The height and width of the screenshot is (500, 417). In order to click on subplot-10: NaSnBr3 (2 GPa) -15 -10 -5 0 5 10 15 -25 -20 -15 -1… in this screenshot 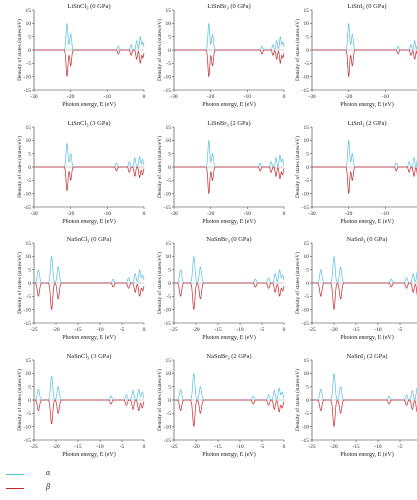, I will do `click(221, 405)`.